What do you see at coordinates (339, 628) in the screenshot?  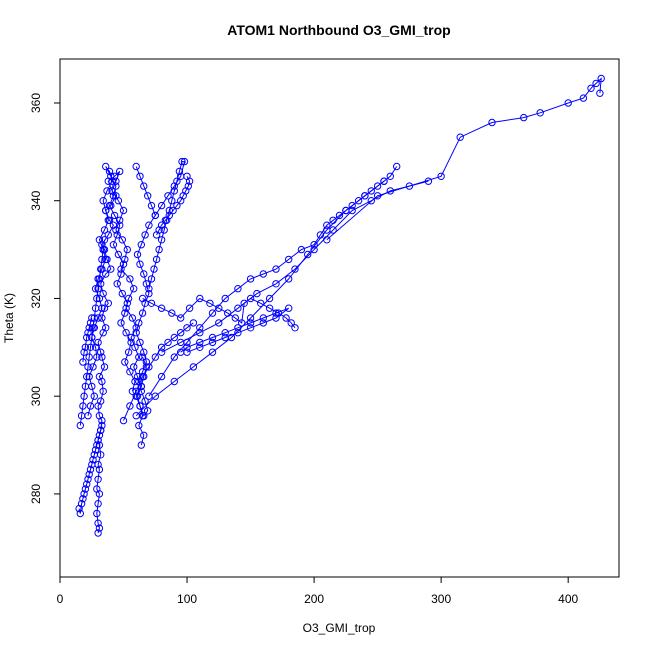 I see `x-axis-label: O3_GMI_trop` at bounding box center [339, 628].